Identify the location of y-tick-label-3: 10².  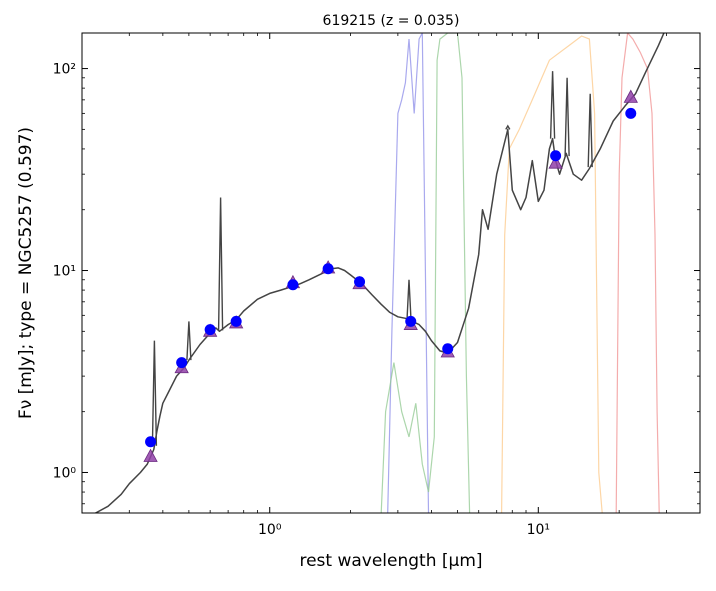
(64, 70).